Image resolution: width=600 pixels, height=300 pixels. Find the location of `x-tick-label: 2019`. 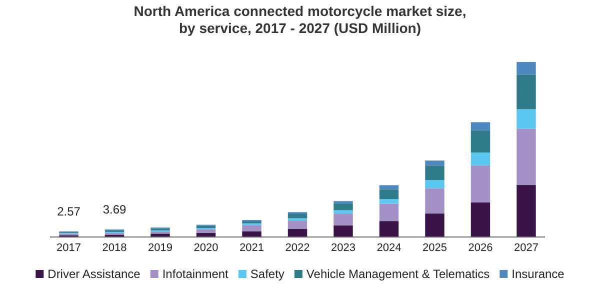

x-tick-label: 2019 is located at coordinates (160, 248).